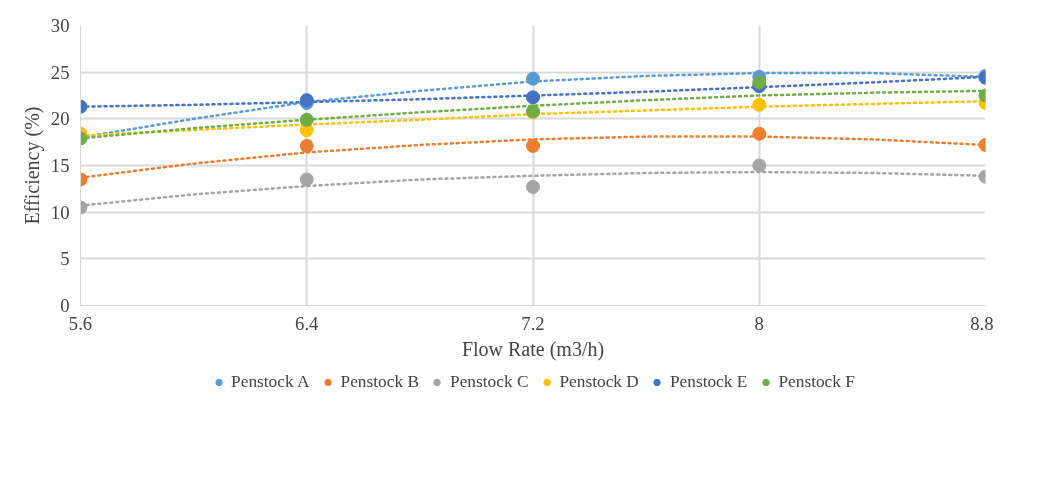 This screenshot has width=1052, height=480. Describe the element at coordinates (379, 382) in the screenshot. I see `legend-label: Penstock B` at that location.